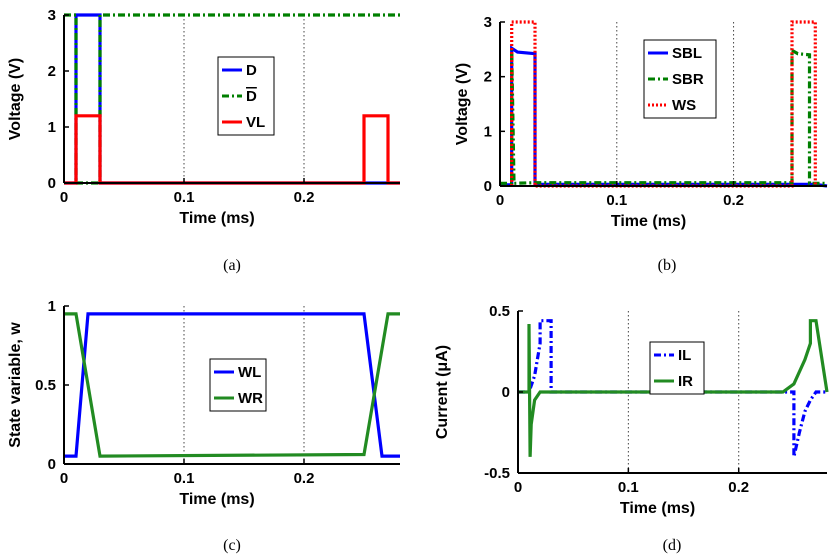 The width and height of the screenshot is (833, 554). What do you see at coordinates (255, 122) in the screenshot?
I see `legend-label: VL` at bounding box center [255, 122].